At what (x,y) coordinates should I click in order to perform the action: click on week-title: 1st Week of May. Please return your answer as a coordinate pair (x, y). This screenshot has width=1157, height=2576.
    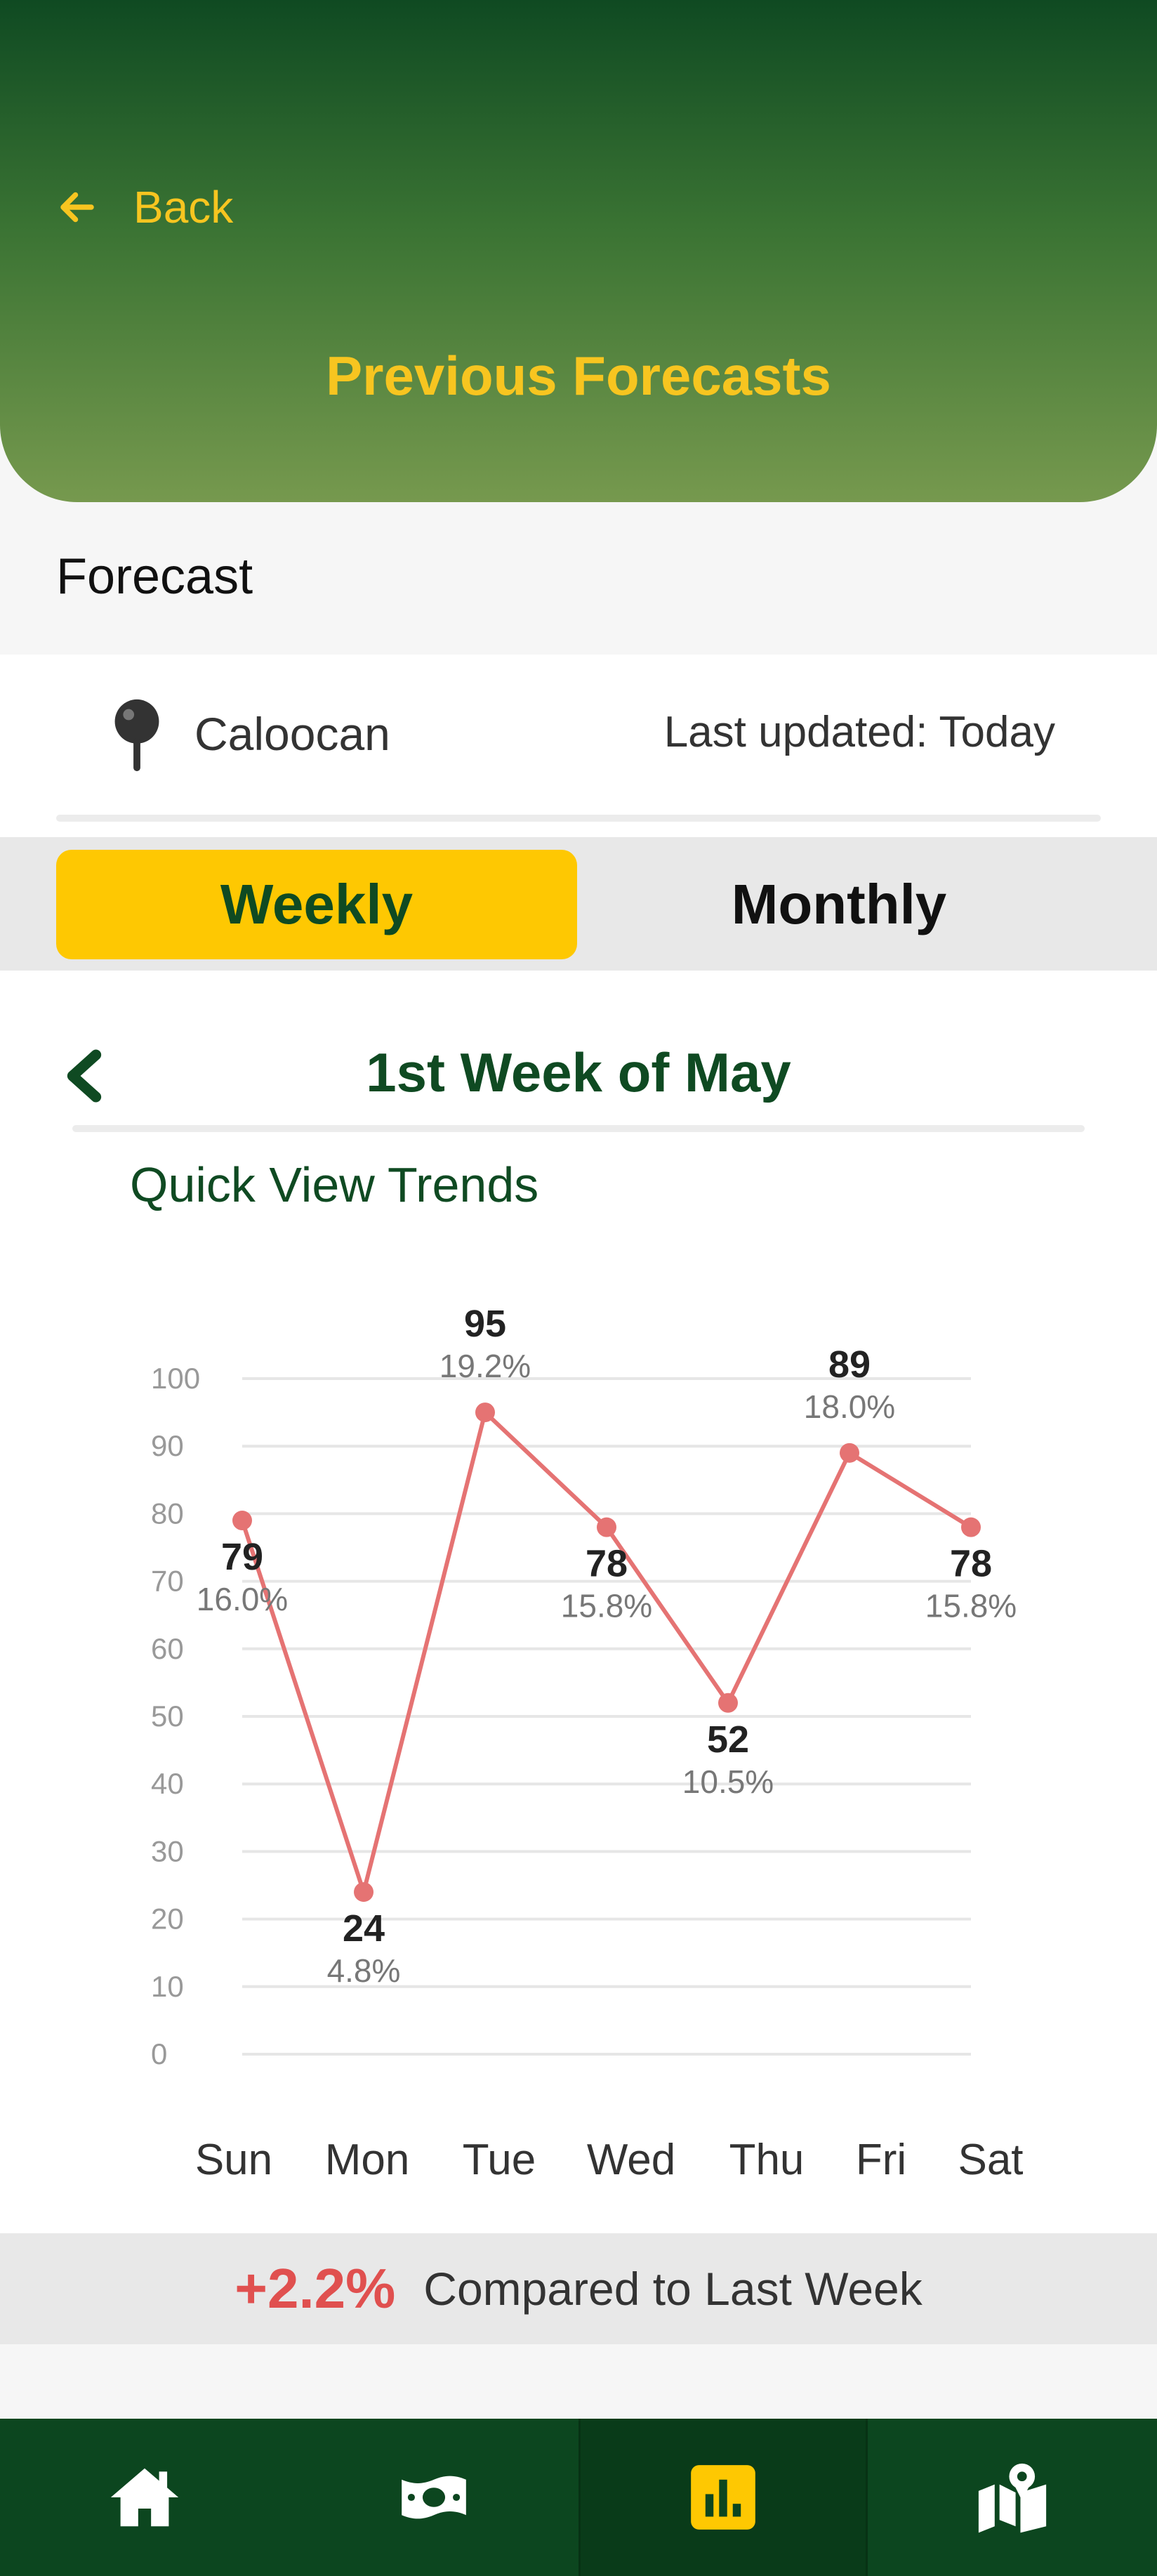
    Looking at the image, I should click on (578, 1072).